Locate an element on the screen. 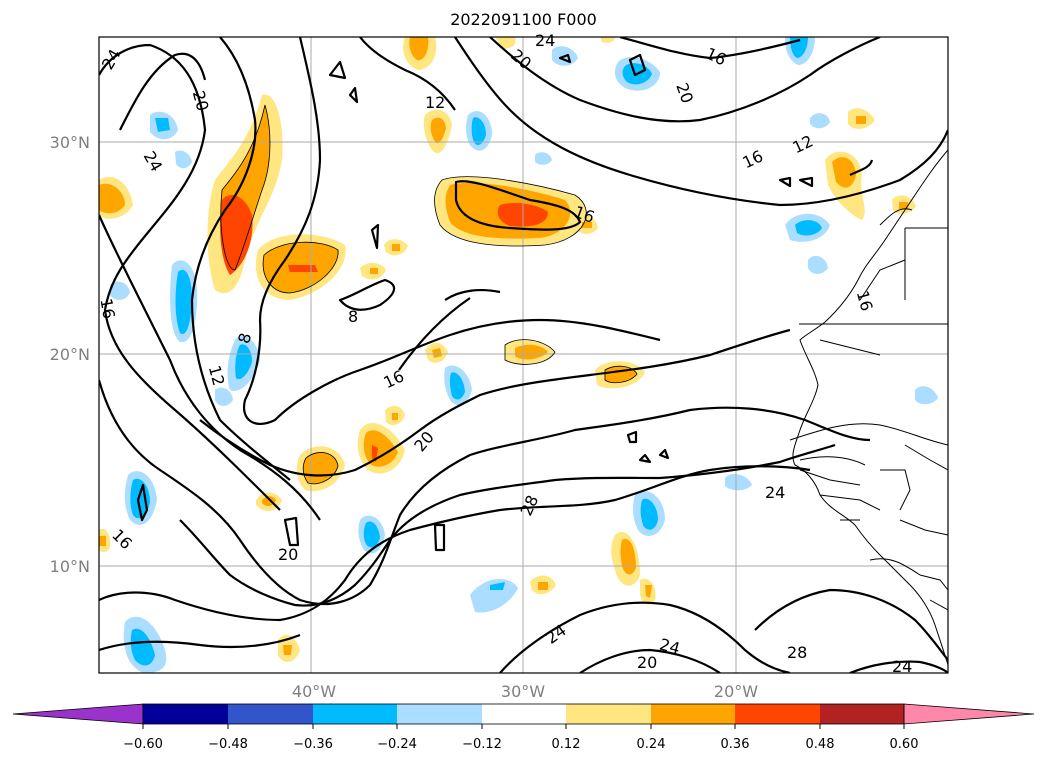  colorbar-tick: −0.36 is located at coordinates (313, 744).